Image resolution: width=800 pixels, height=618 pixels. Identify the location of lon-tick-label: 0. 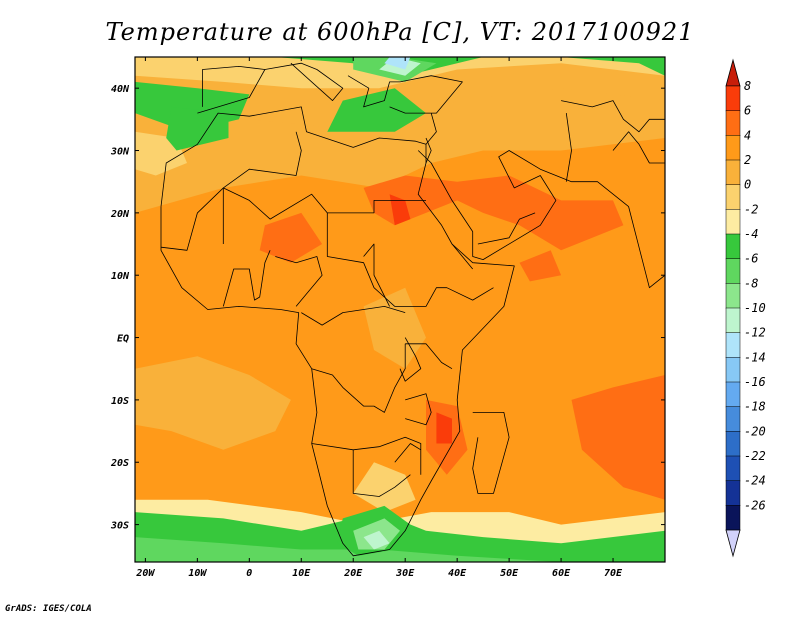
(249, 573).